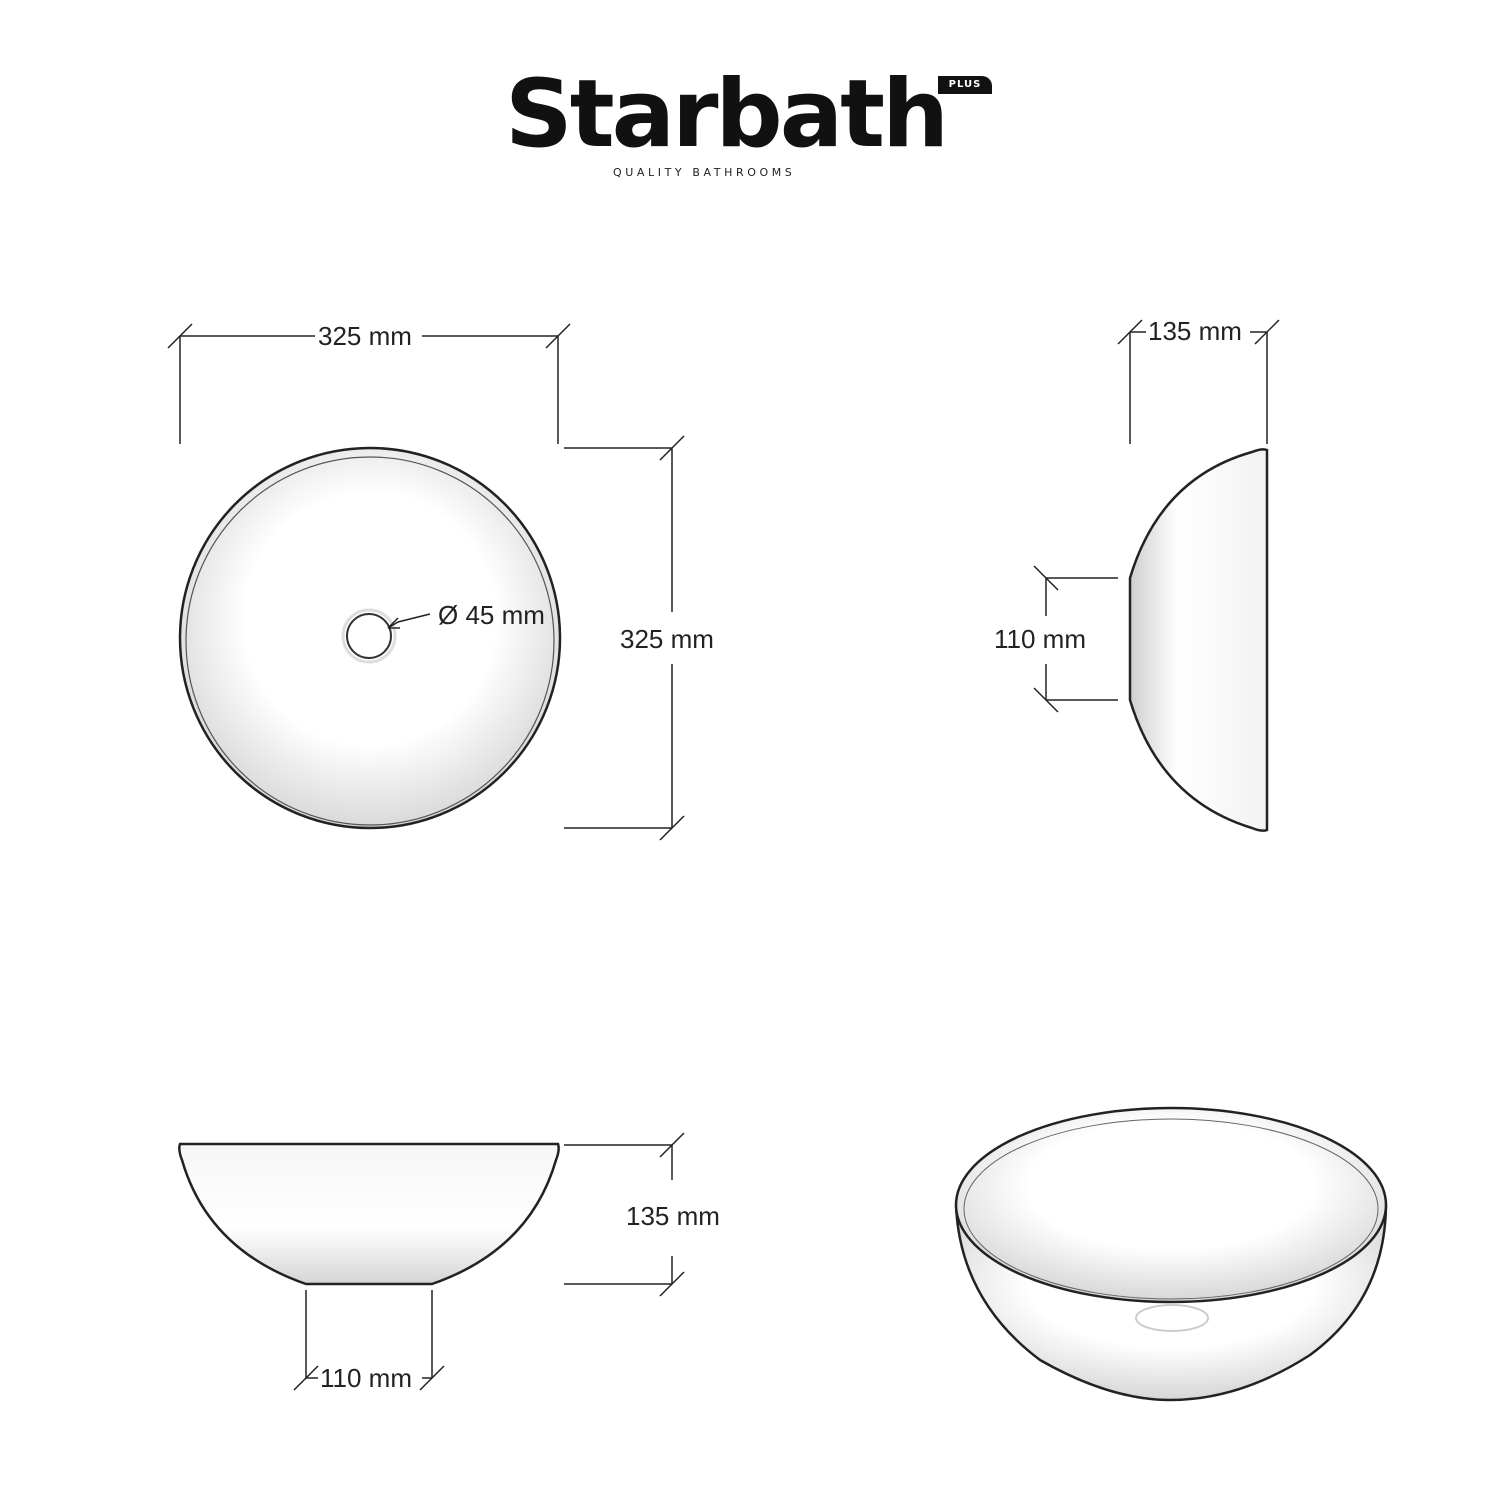  I want to click on front-view, so click(431, 1261).